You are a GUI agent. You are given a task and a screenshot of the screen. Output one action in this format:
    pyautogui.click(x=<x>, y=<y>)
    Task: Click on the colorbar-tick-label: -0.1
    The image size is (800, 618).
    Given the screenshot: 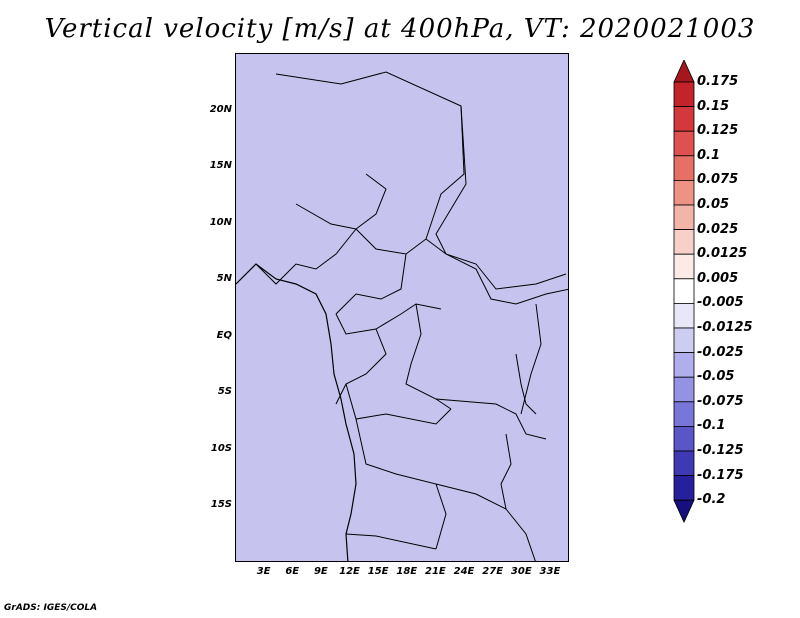 What is the action you would take?
    pyautogui.click(x=711, y=426)
    